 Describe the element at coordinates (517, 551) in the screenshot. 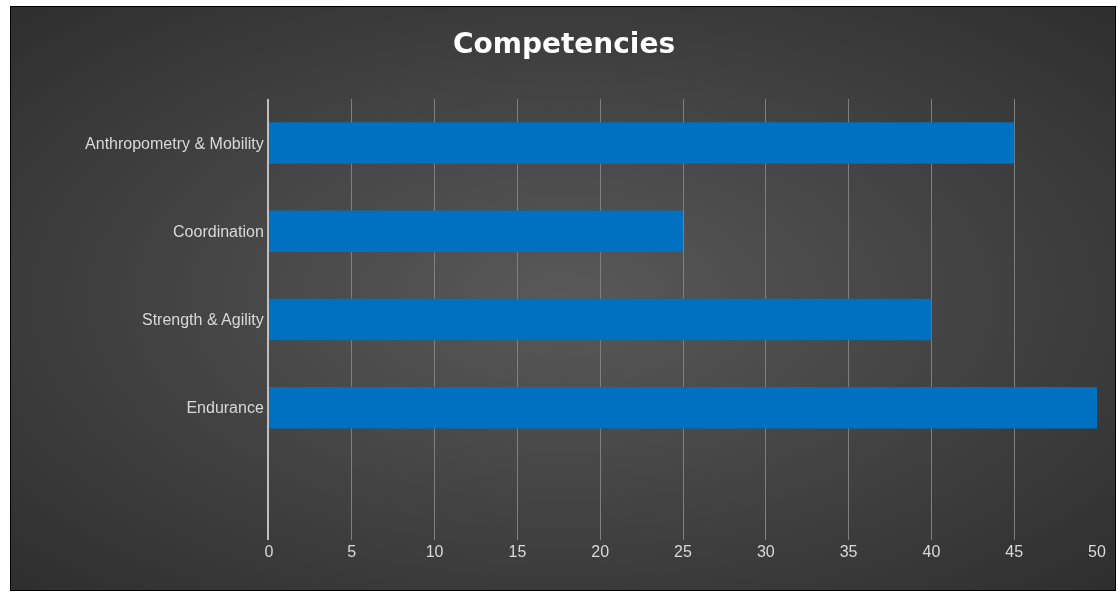

I see `x-tick-label: 15` at that location.